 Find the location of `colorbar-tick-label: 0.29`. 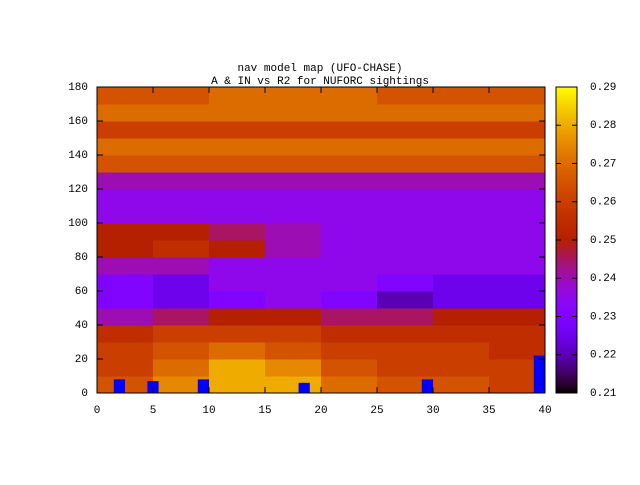

colorbar-tick-label: 0.29 is located at coordinates (603, 88).